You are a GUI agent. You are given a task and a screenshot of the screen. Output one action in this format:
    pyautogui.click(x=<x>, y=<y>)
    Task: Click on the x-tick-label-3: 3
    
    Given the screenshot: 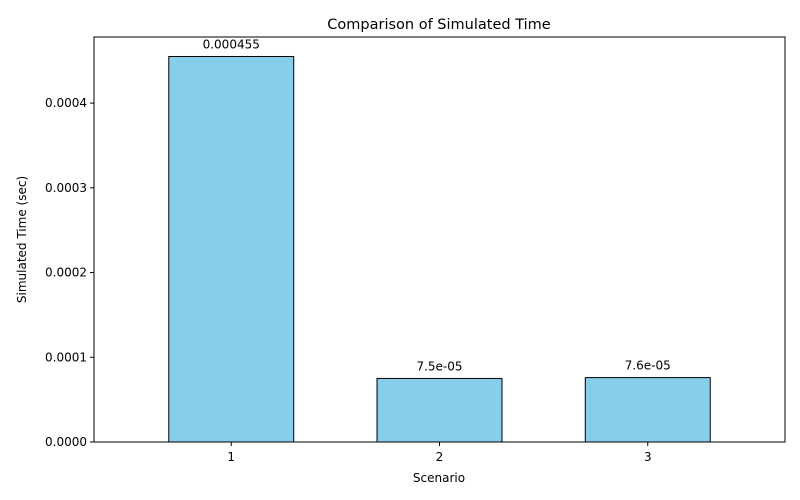 What is the action you would take?
    pyautogui.click(x=648, y=457)
    